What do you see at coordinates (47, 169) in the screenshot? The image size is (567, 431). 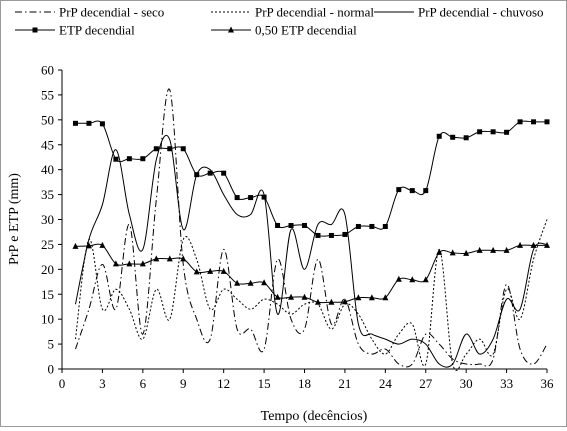 I see `y-tick-label: 40` at bounding box center [47, 169].